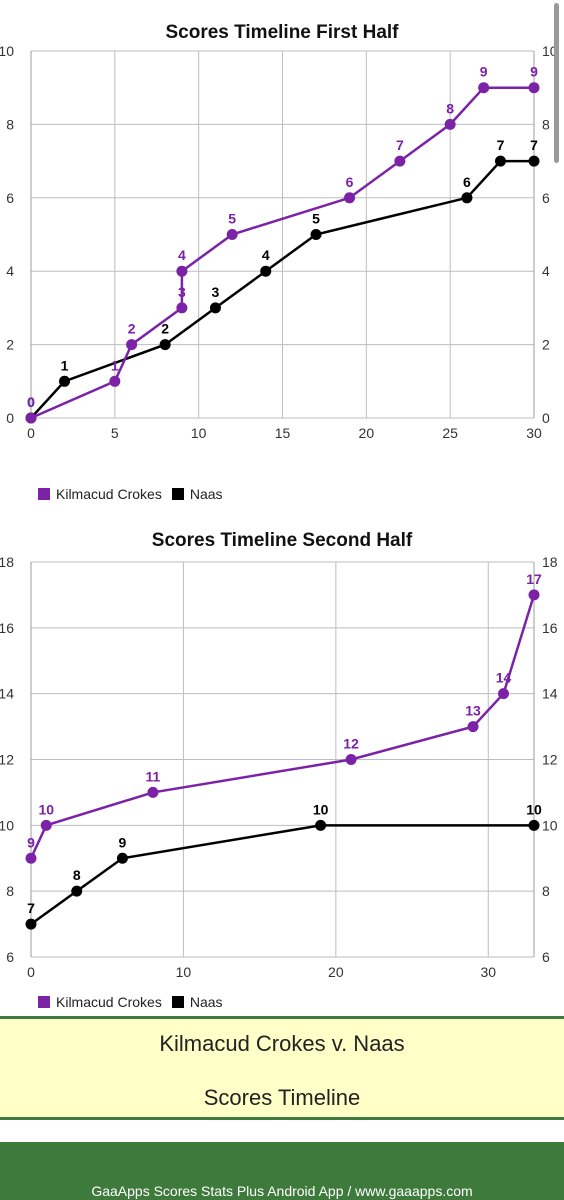  What do you see at coordinates (534, 809) in the screenshot?
I see `data-label: 10` at bounding box center [534, 809].